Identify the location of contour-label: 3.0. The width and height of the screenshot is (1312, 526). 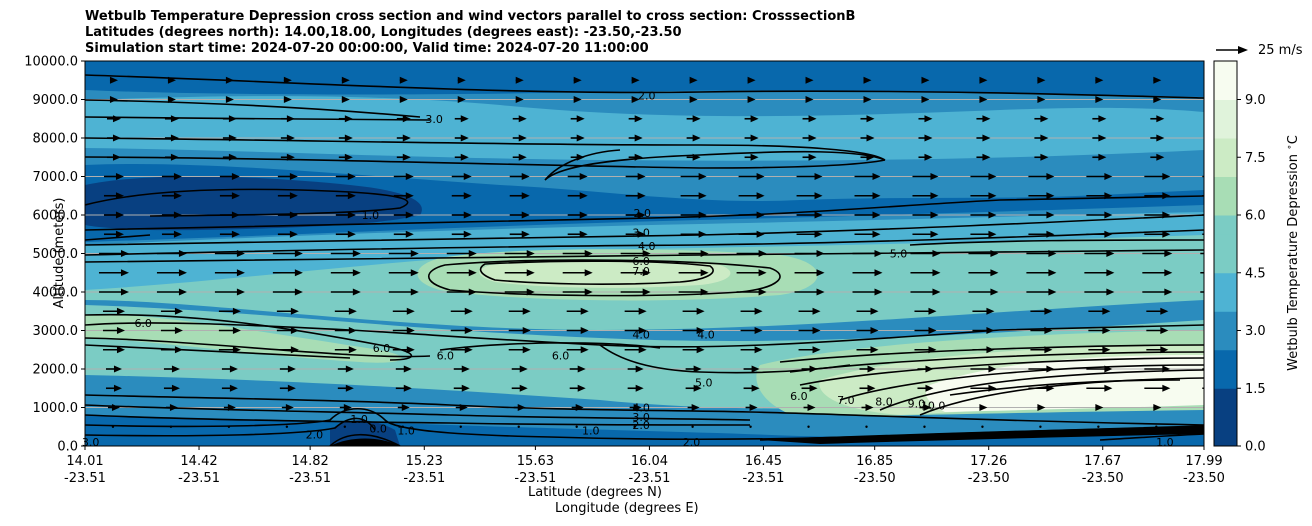
(434, 119).